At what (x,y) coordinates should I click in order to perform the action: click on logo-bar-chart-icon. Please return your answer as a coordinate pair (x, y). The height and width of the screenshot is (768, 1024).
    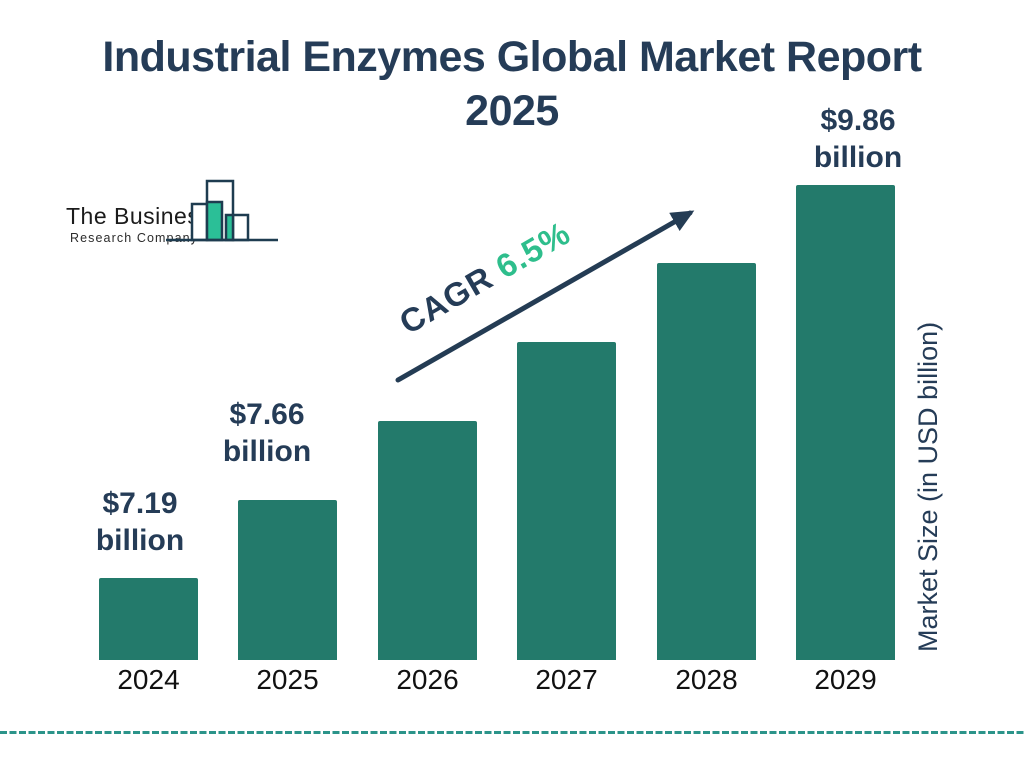
    Looking at the image, I should click on (222, 210).